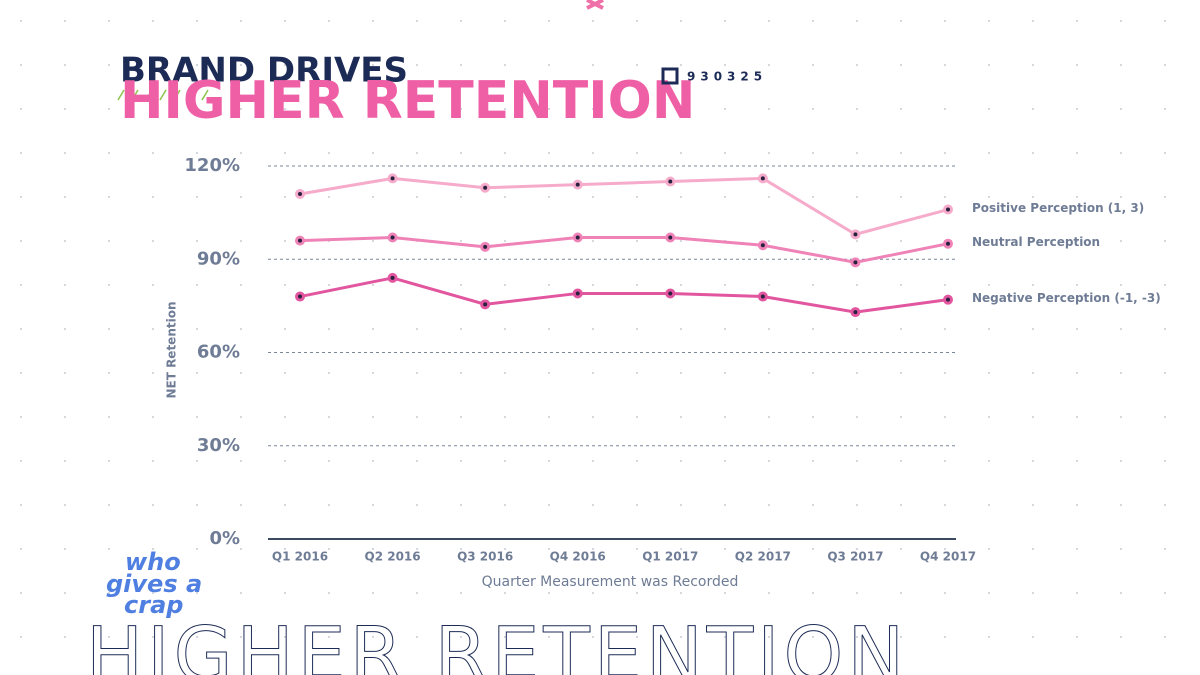  I want to click on x-tick-label: Q1 2017, so click(670, 557).